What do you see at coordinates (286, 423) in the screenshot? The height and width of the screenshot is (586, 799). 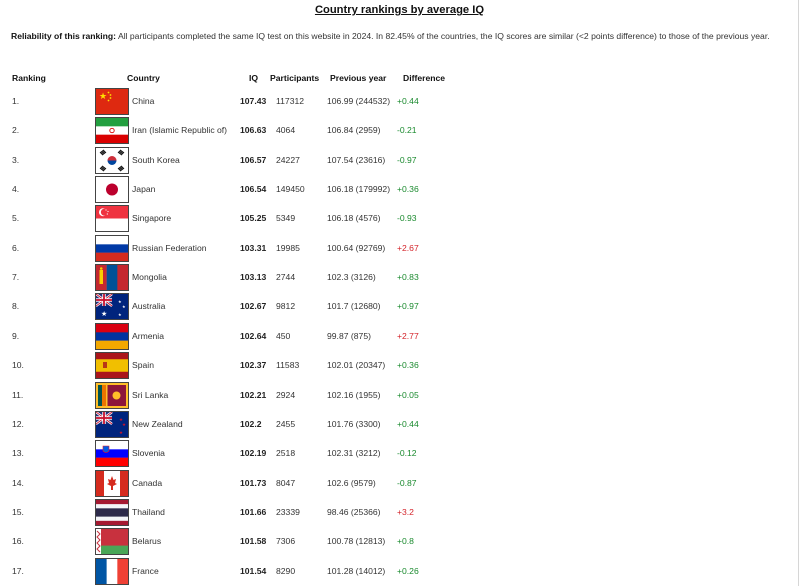 I see `participants-cell: 2455` at bounding box center [286, 423].